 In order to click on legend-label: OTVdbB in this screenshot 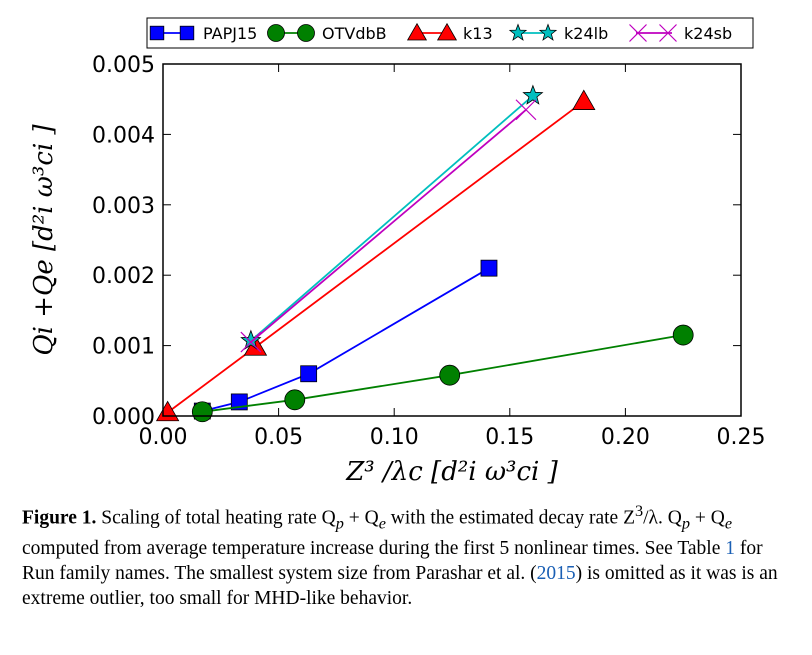, I will do `click(354, 33)`.